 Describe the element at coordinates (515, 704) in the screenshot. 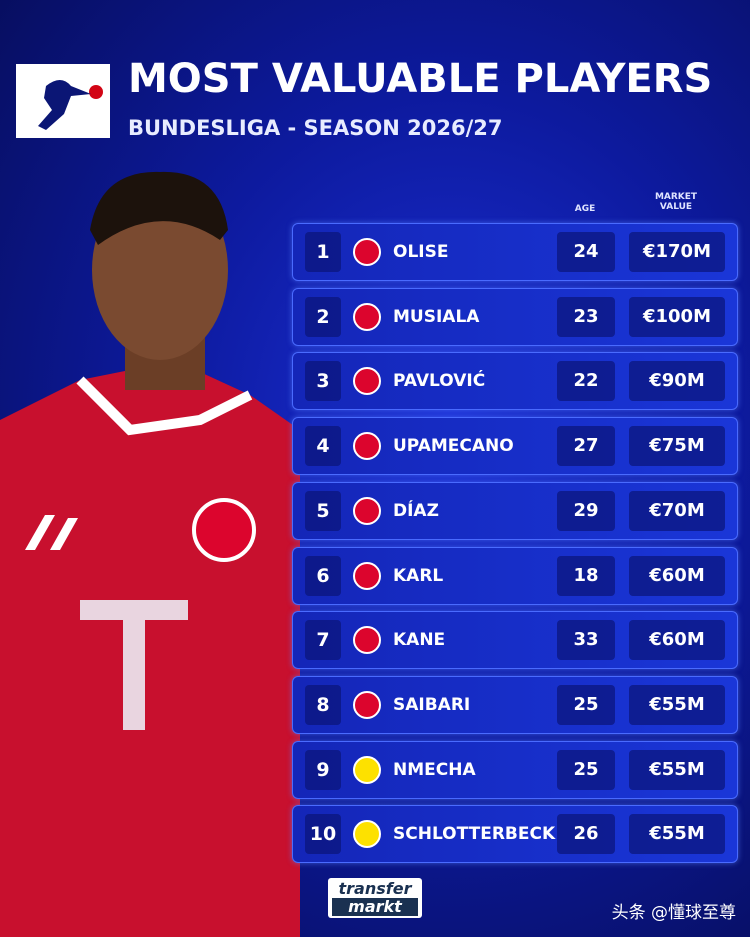

I see `table-row: 8 SAIBARI 25 €55M` at that location.